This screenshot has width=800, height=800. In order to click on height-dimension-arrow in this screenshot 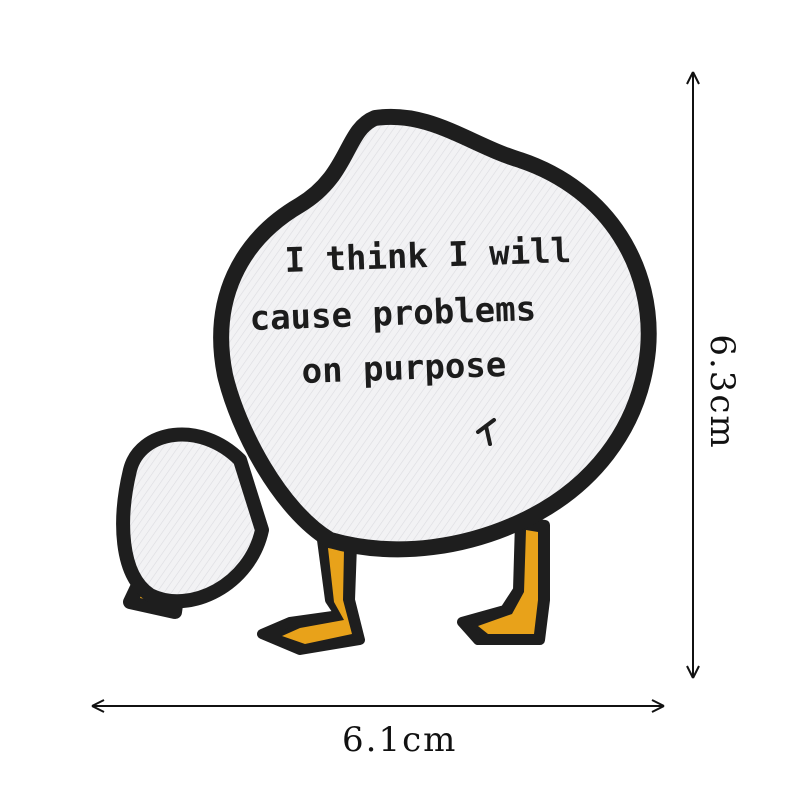, I will do `click(693, 375)`.